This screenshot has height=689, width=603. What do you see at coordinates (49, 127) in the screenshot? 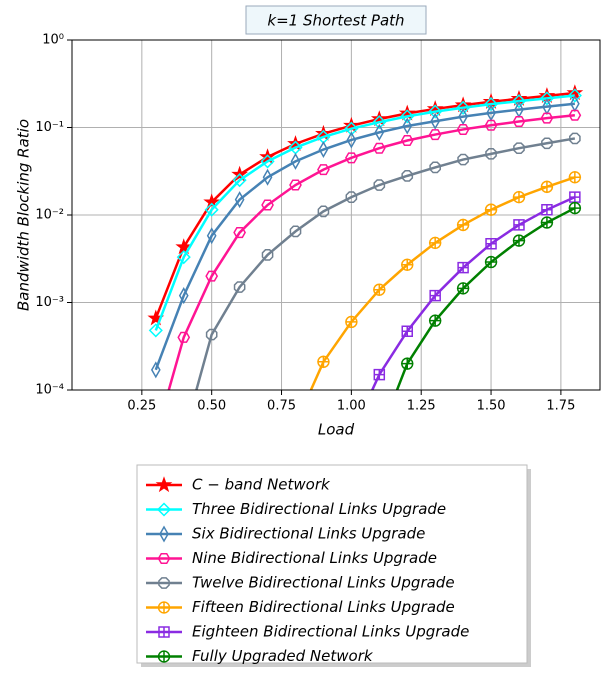
I see `y-tick-label: 10⁻¹` at bounding box center [49, 127].